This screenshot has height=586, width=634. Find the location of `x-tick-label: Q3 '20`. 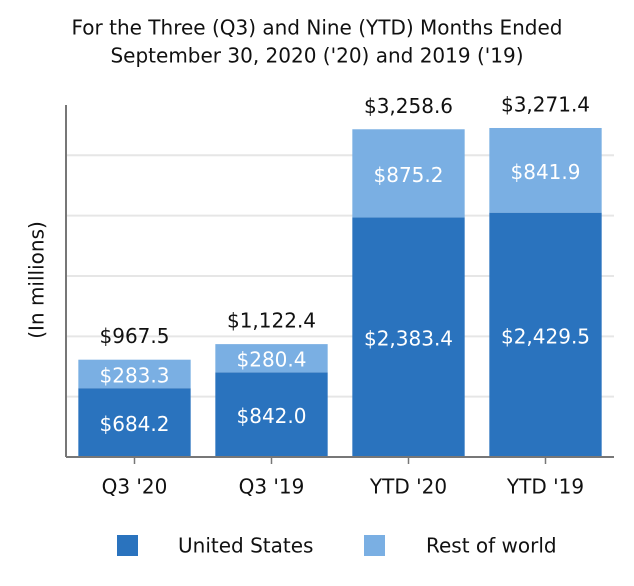

x-tick-label: Q3 '20 is located at coordinates (135, 487).